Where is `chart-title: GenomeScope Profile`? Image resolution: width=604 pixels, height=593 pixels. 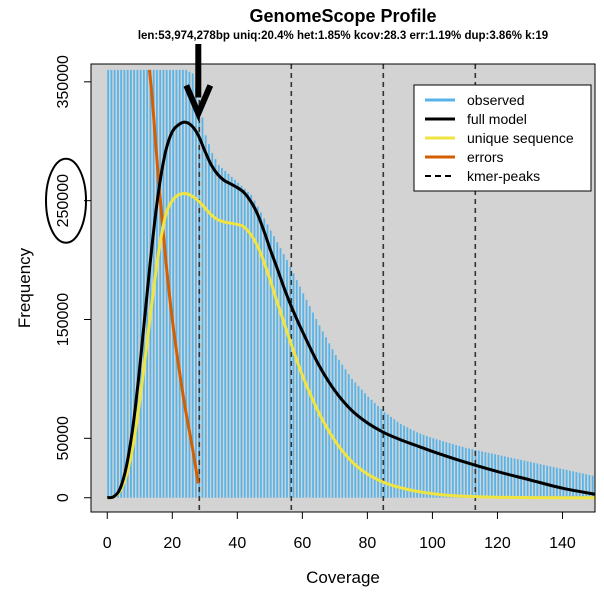 chart-title: GenomeScope Profile is located at coordinates (342, 16).